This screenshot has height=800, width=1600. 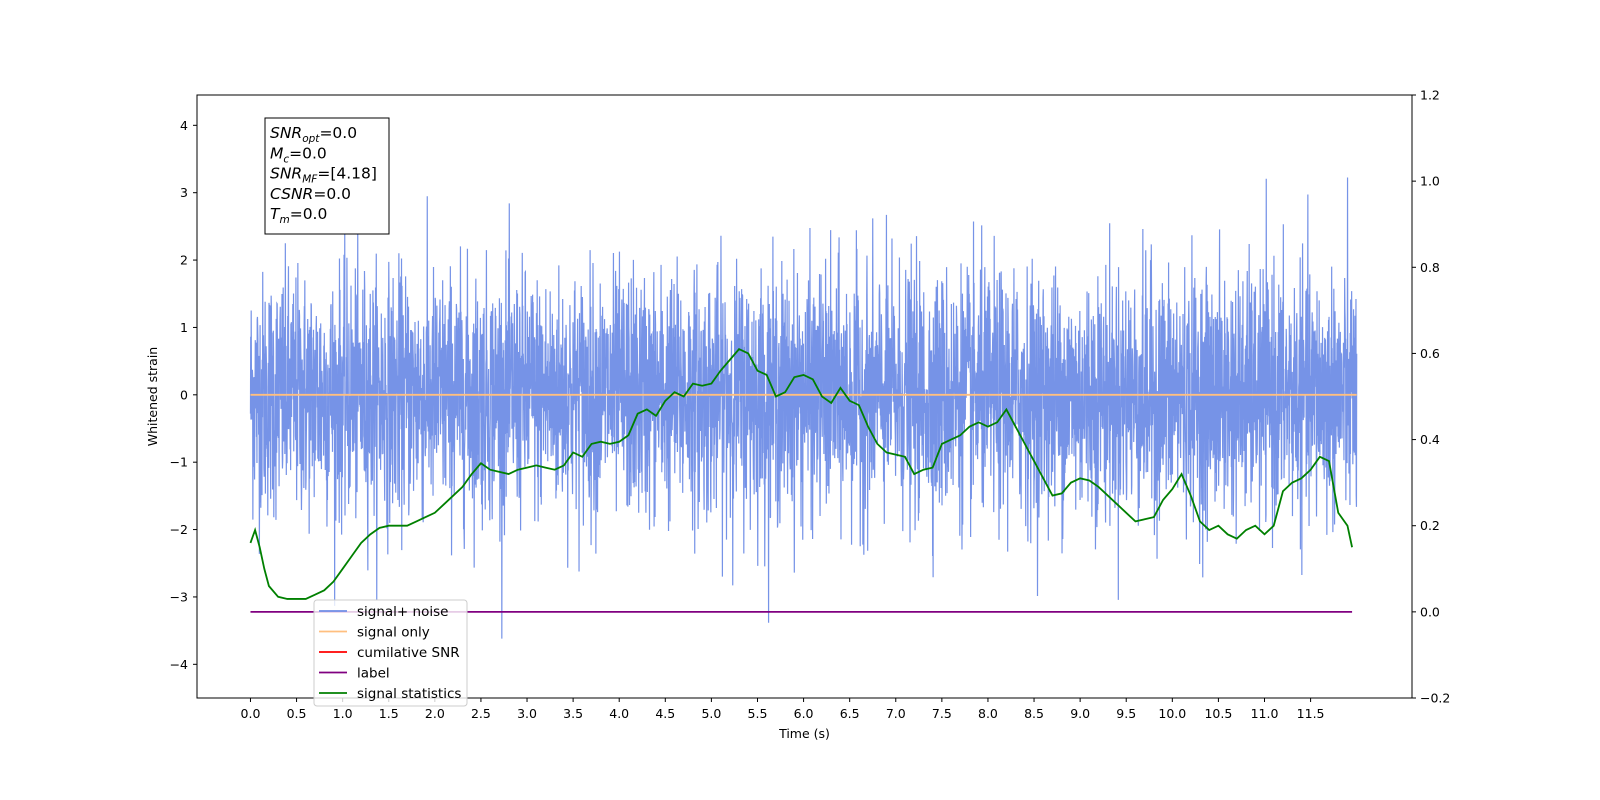 I want to click on y-tick-label: −4, so click(x=179, y=664).